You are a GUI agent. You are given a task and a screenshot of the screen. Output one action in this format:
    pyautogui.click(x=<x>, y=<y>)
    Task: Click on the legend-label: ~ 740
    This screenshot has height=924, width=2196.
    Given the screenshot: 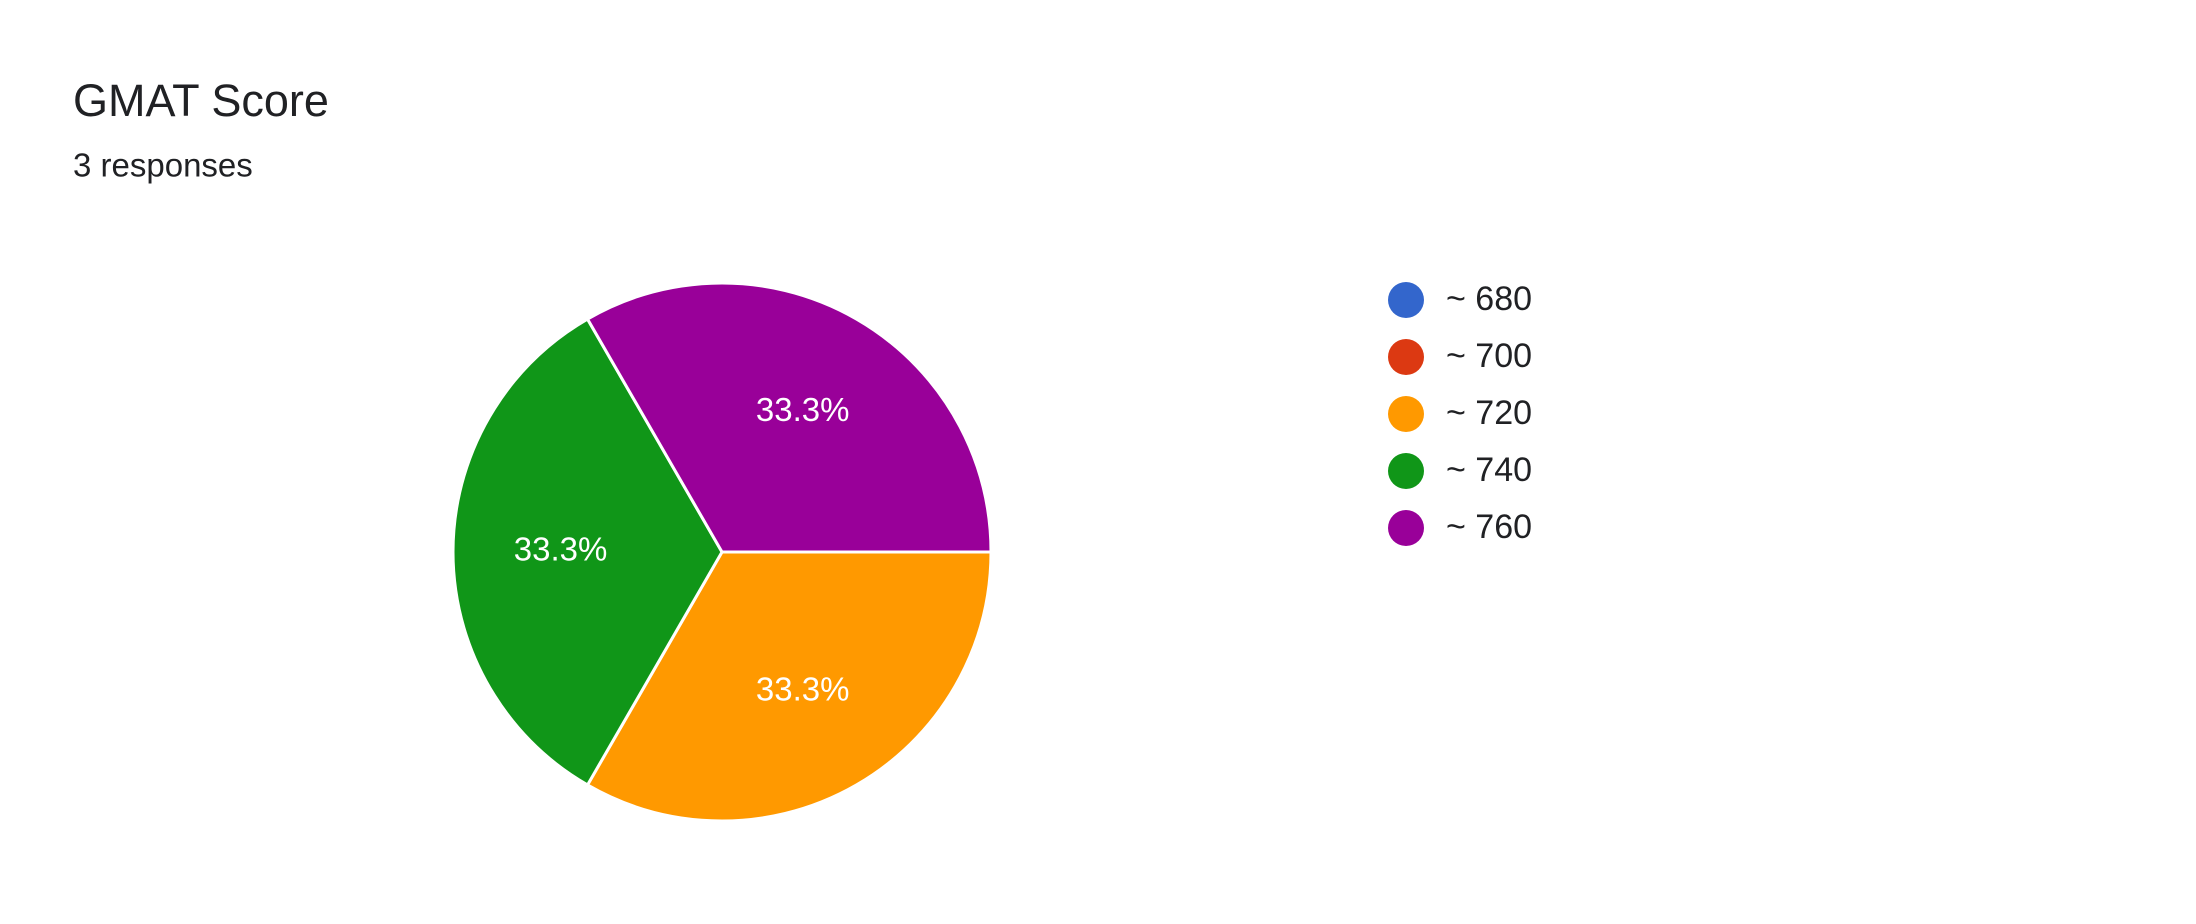 What is the action you would take?
    pyautogui.click(x=1489, y=470)
    